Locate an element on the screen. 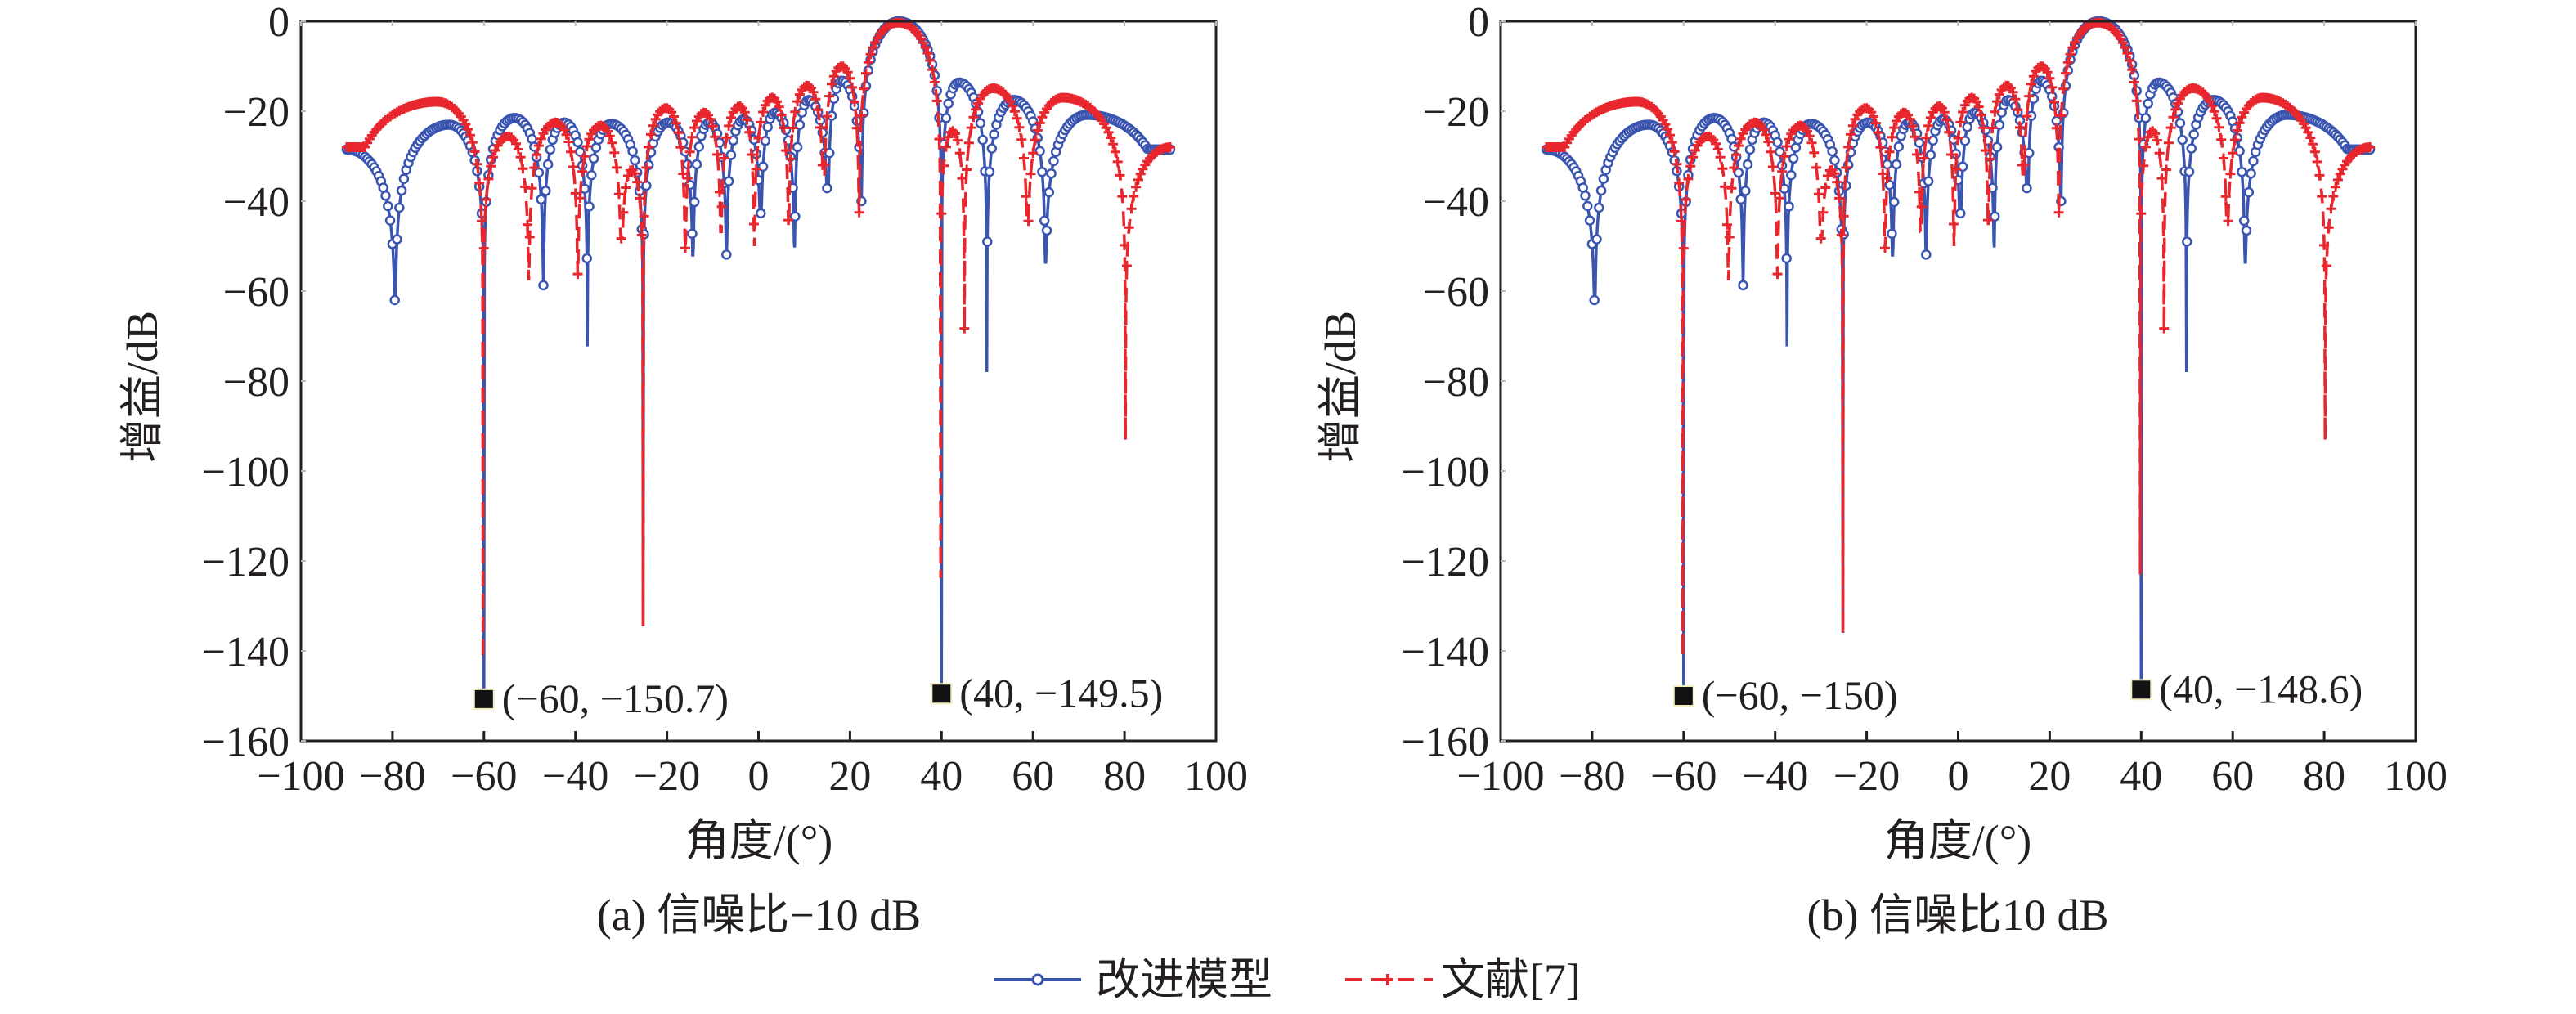 This screenshot has height=1014, width=2576. plus-marker-icon is located at coordinates (1388, 979).